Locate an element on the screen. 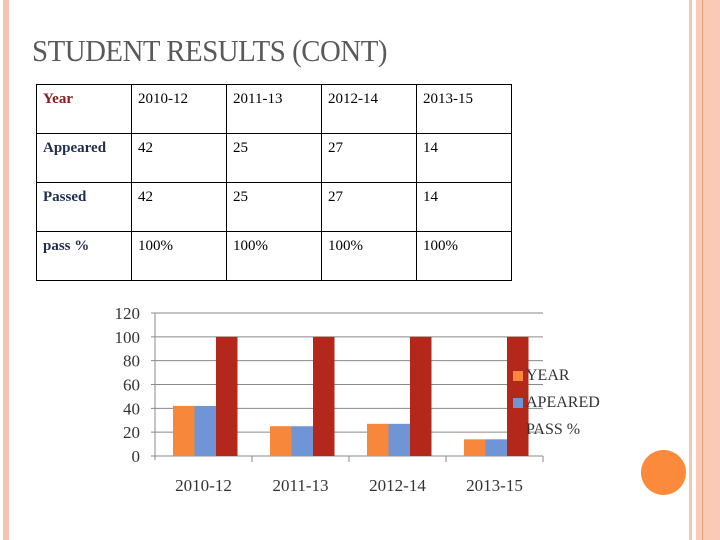  y-tick-label: 40 is located at coordinates (131, 408).